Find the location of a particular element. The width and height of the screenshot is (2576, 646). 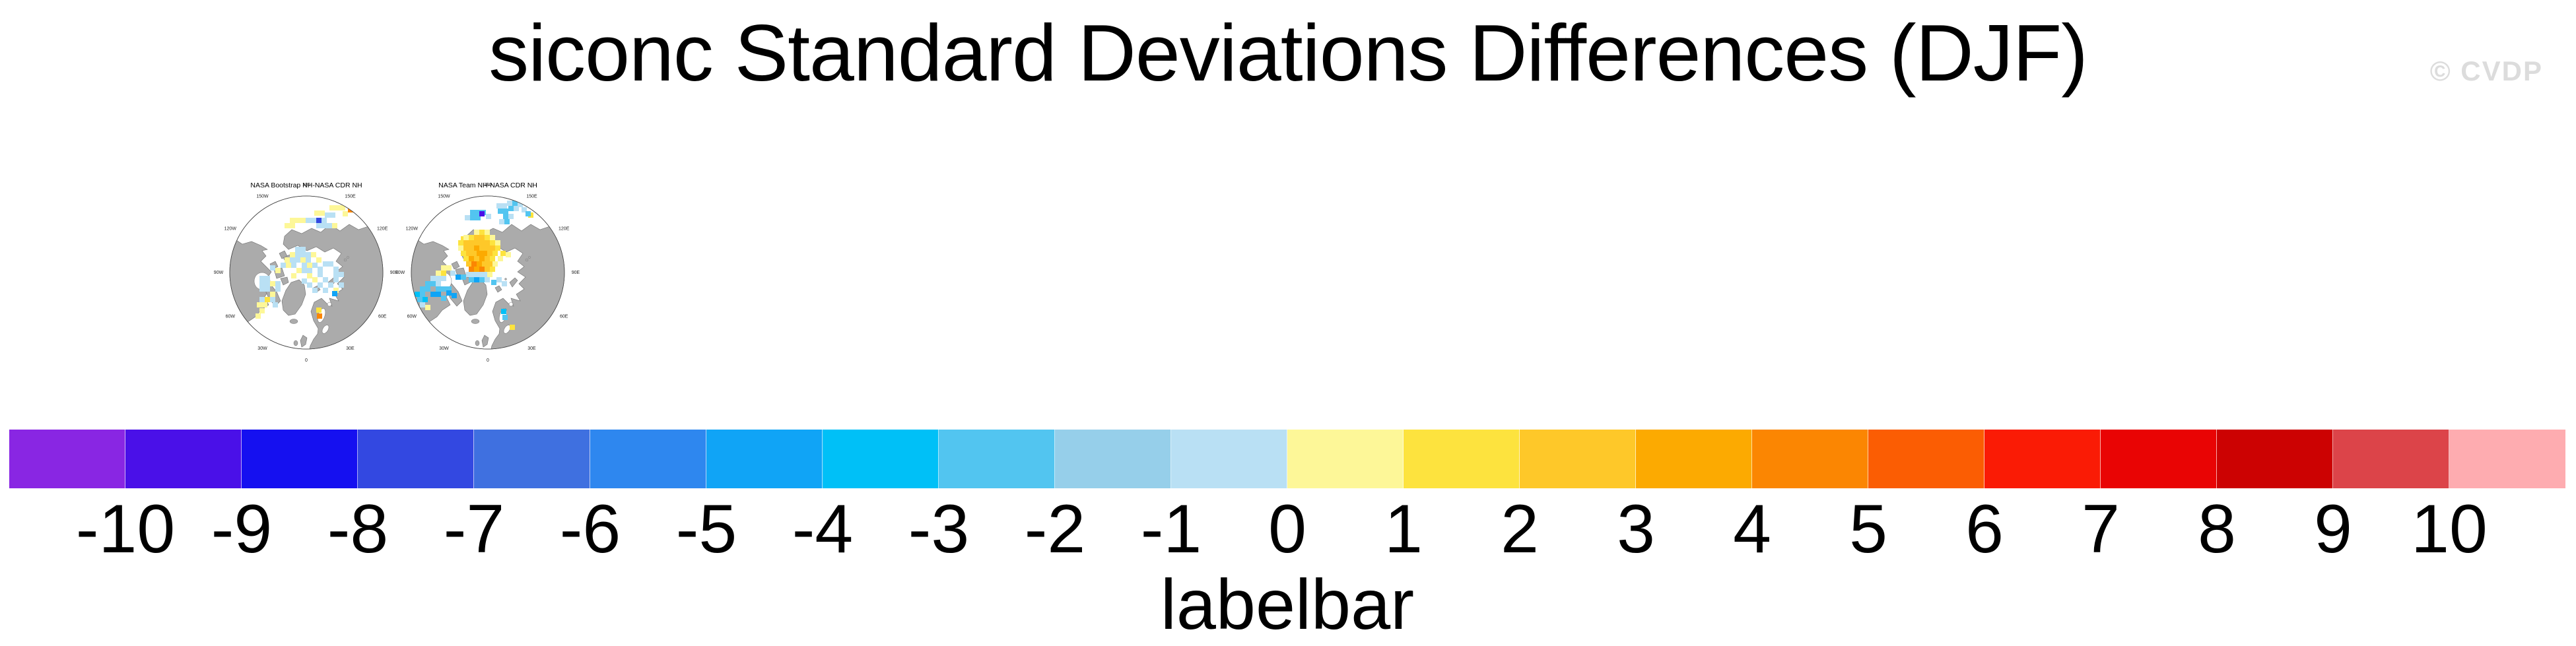

colorbar-caption: labelbar is located at coordinates (1287, 604).